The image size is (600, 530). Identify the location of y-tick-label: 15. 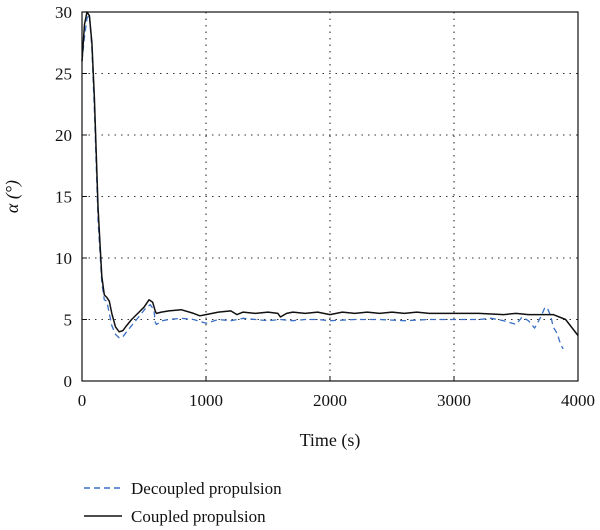
(63, 197).